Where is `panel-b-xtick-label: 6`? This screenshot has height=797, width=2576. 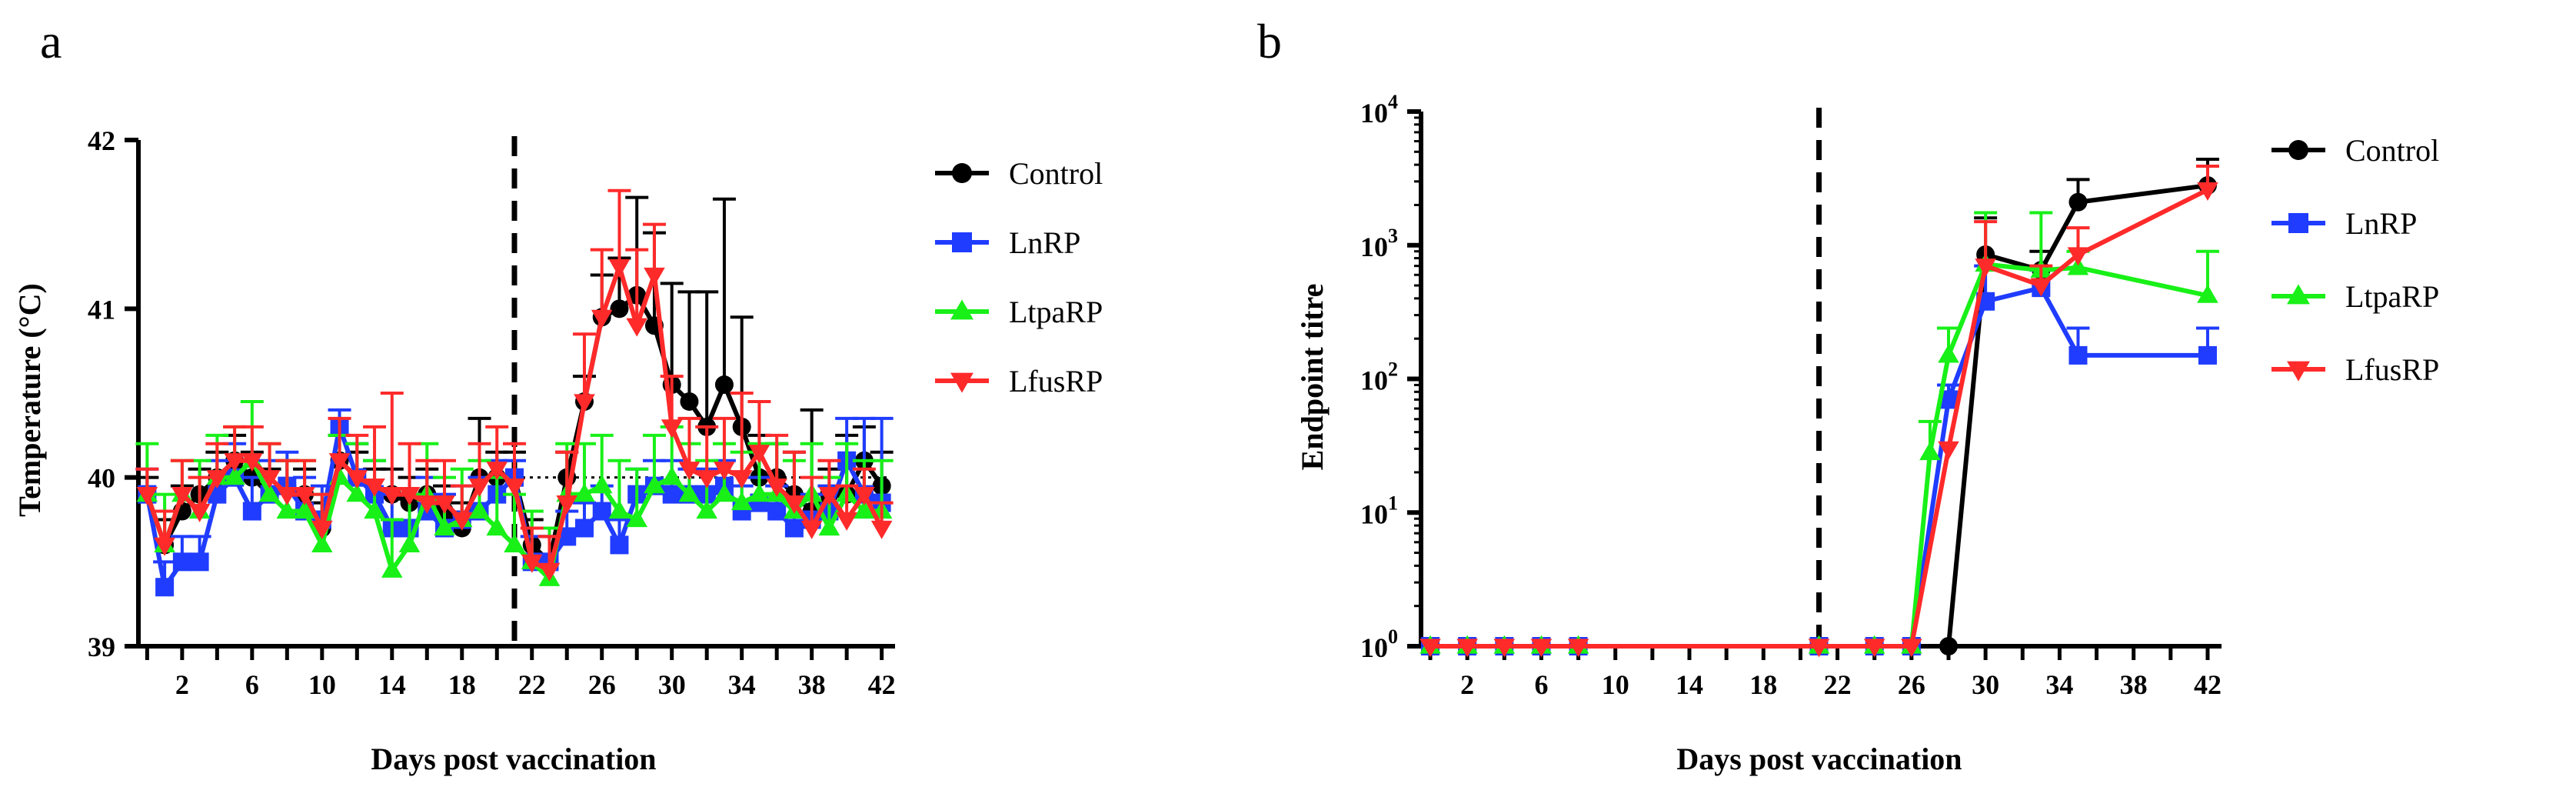
panel-b-xtick-label: 6 is located at coordinates (1541, 684).